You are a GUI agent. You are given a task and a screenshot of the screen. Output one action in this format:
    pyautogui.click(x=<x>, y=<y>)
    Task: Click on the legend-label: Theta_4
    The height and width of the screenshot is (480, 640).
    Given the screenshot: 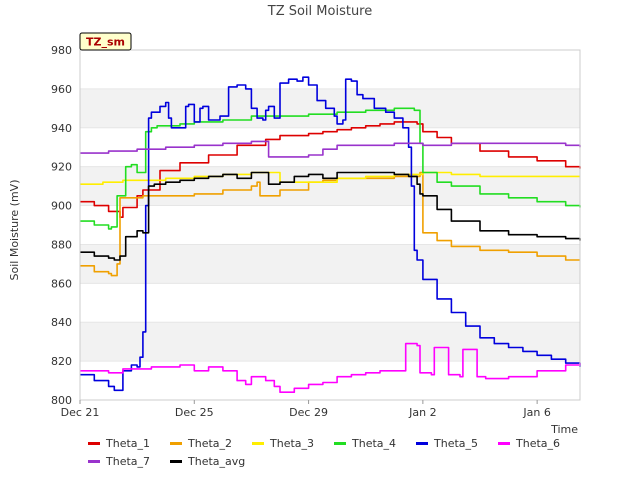 What is the action you would take?
    pyautogui.click(x=374, y=443)
    